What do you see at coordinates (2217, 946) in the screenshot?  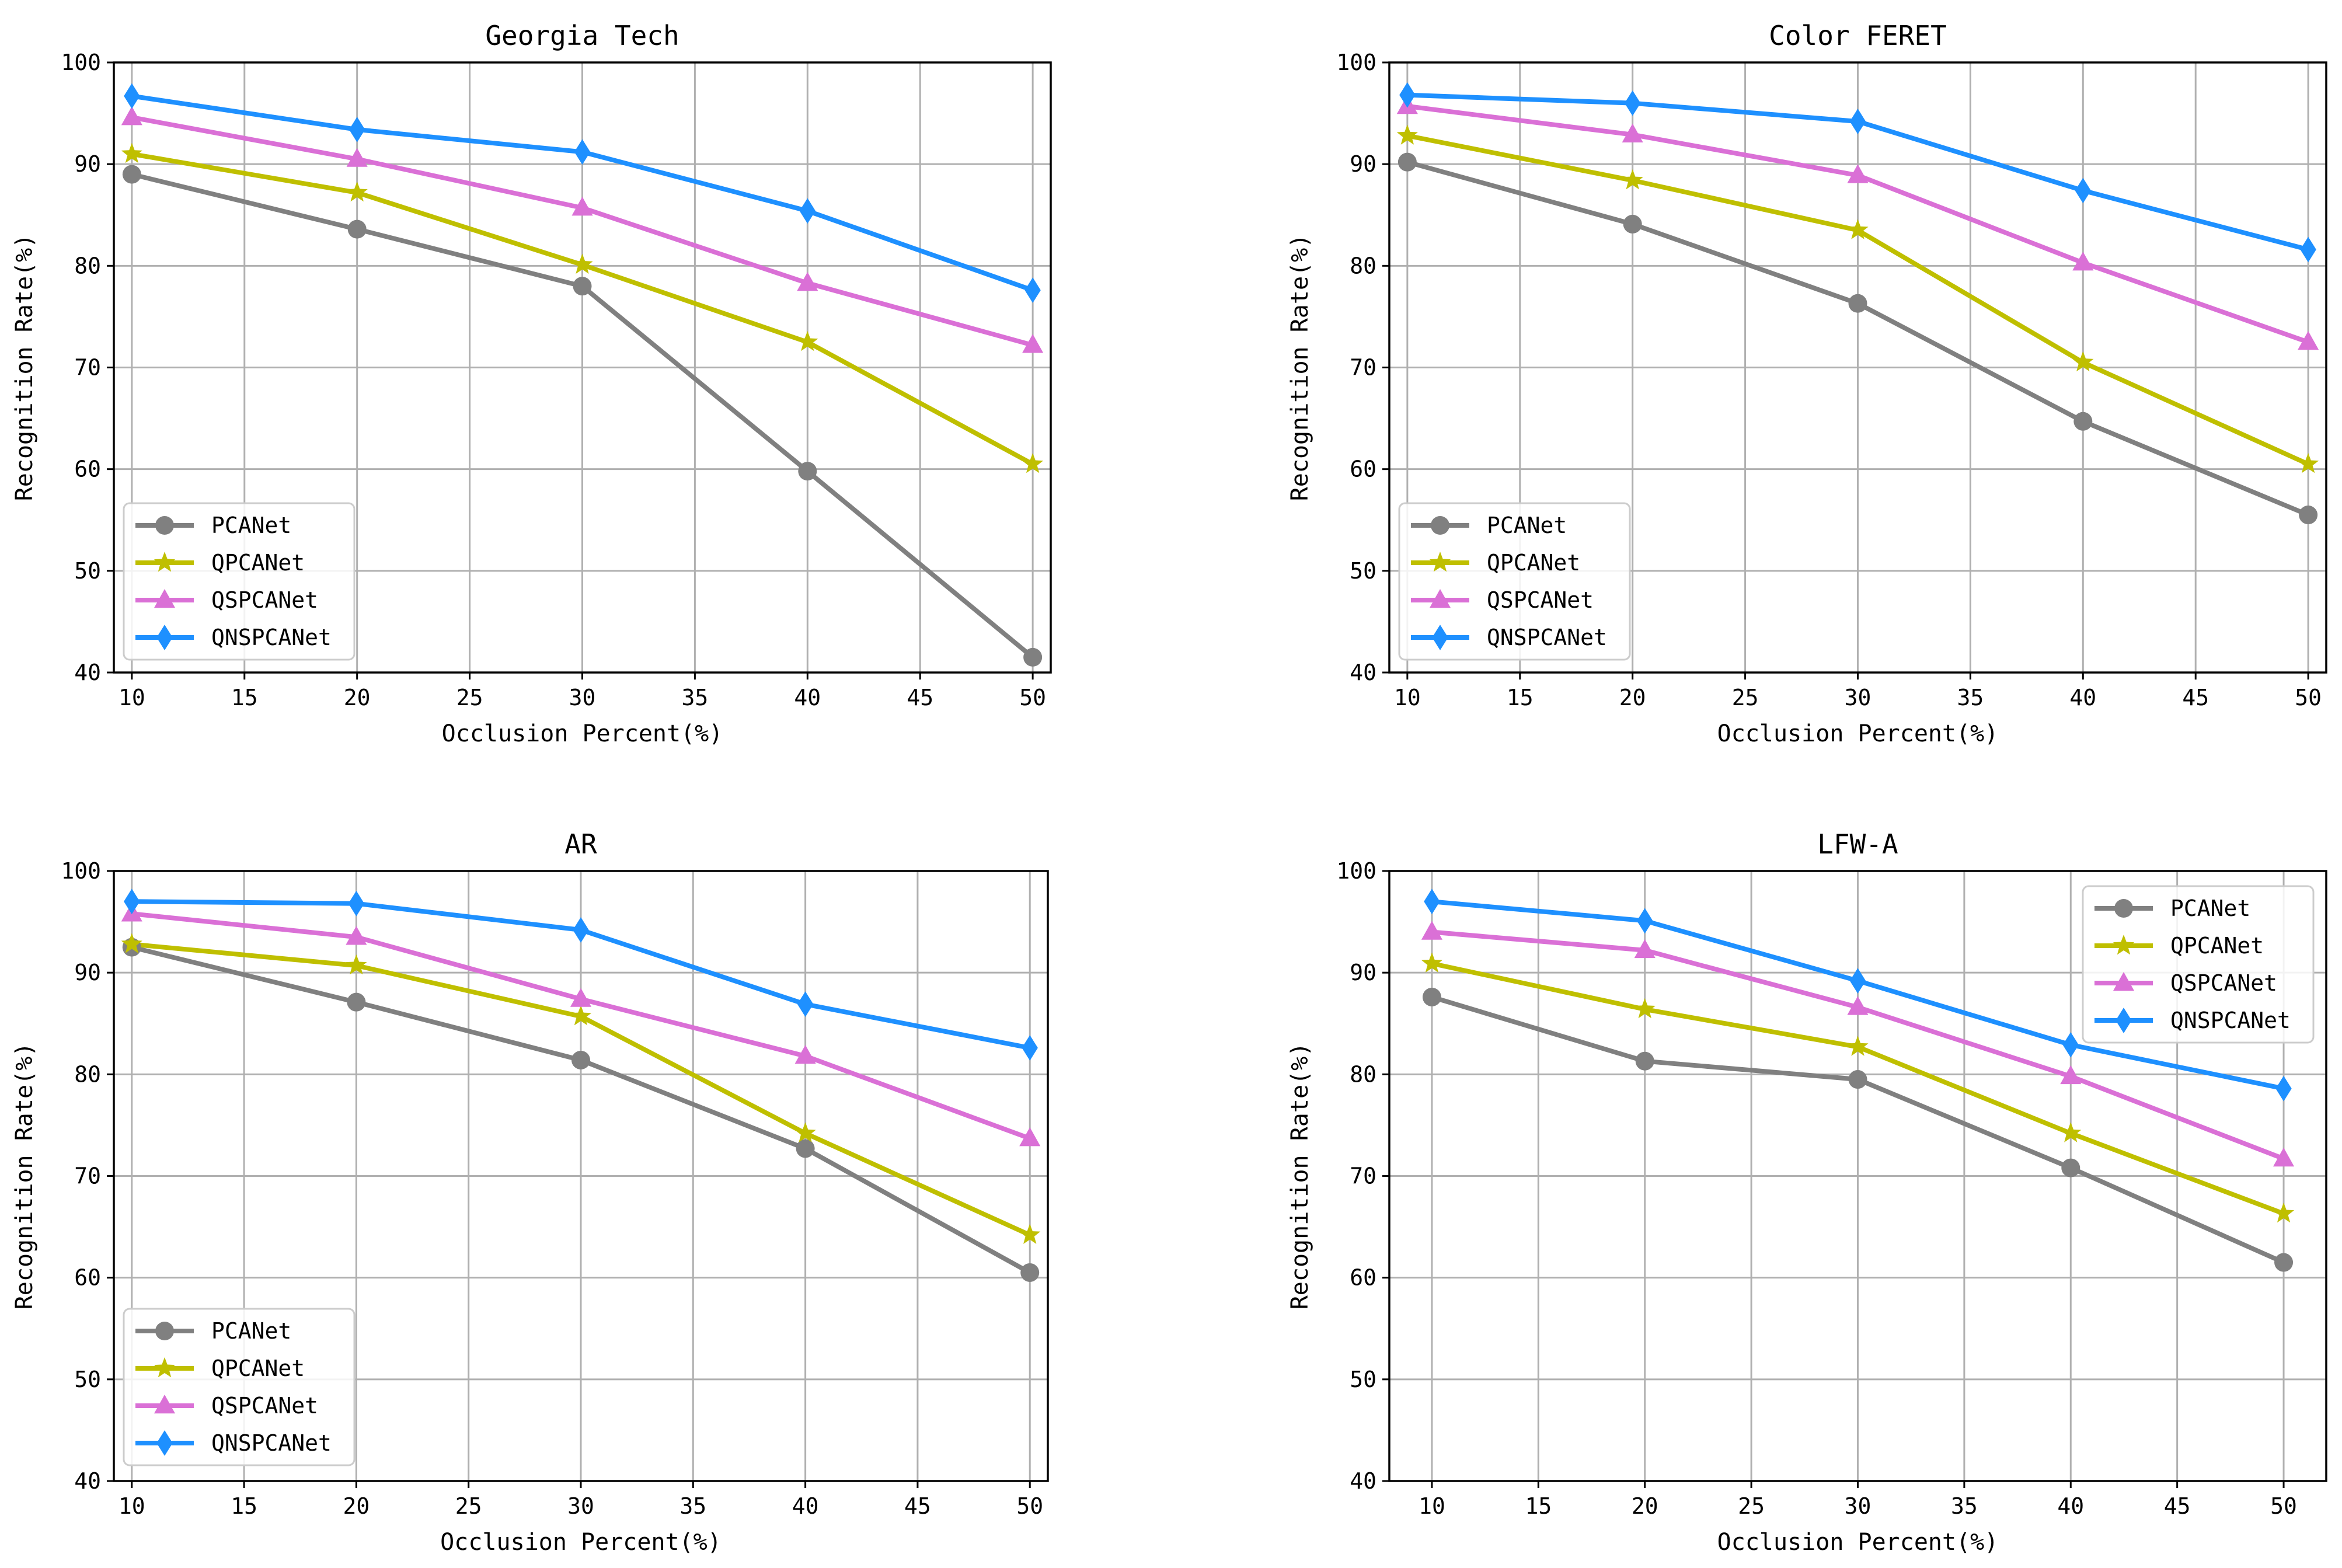 I see `legend-label-qpcanet: QPCANet` at bounding box center [2217, 946].